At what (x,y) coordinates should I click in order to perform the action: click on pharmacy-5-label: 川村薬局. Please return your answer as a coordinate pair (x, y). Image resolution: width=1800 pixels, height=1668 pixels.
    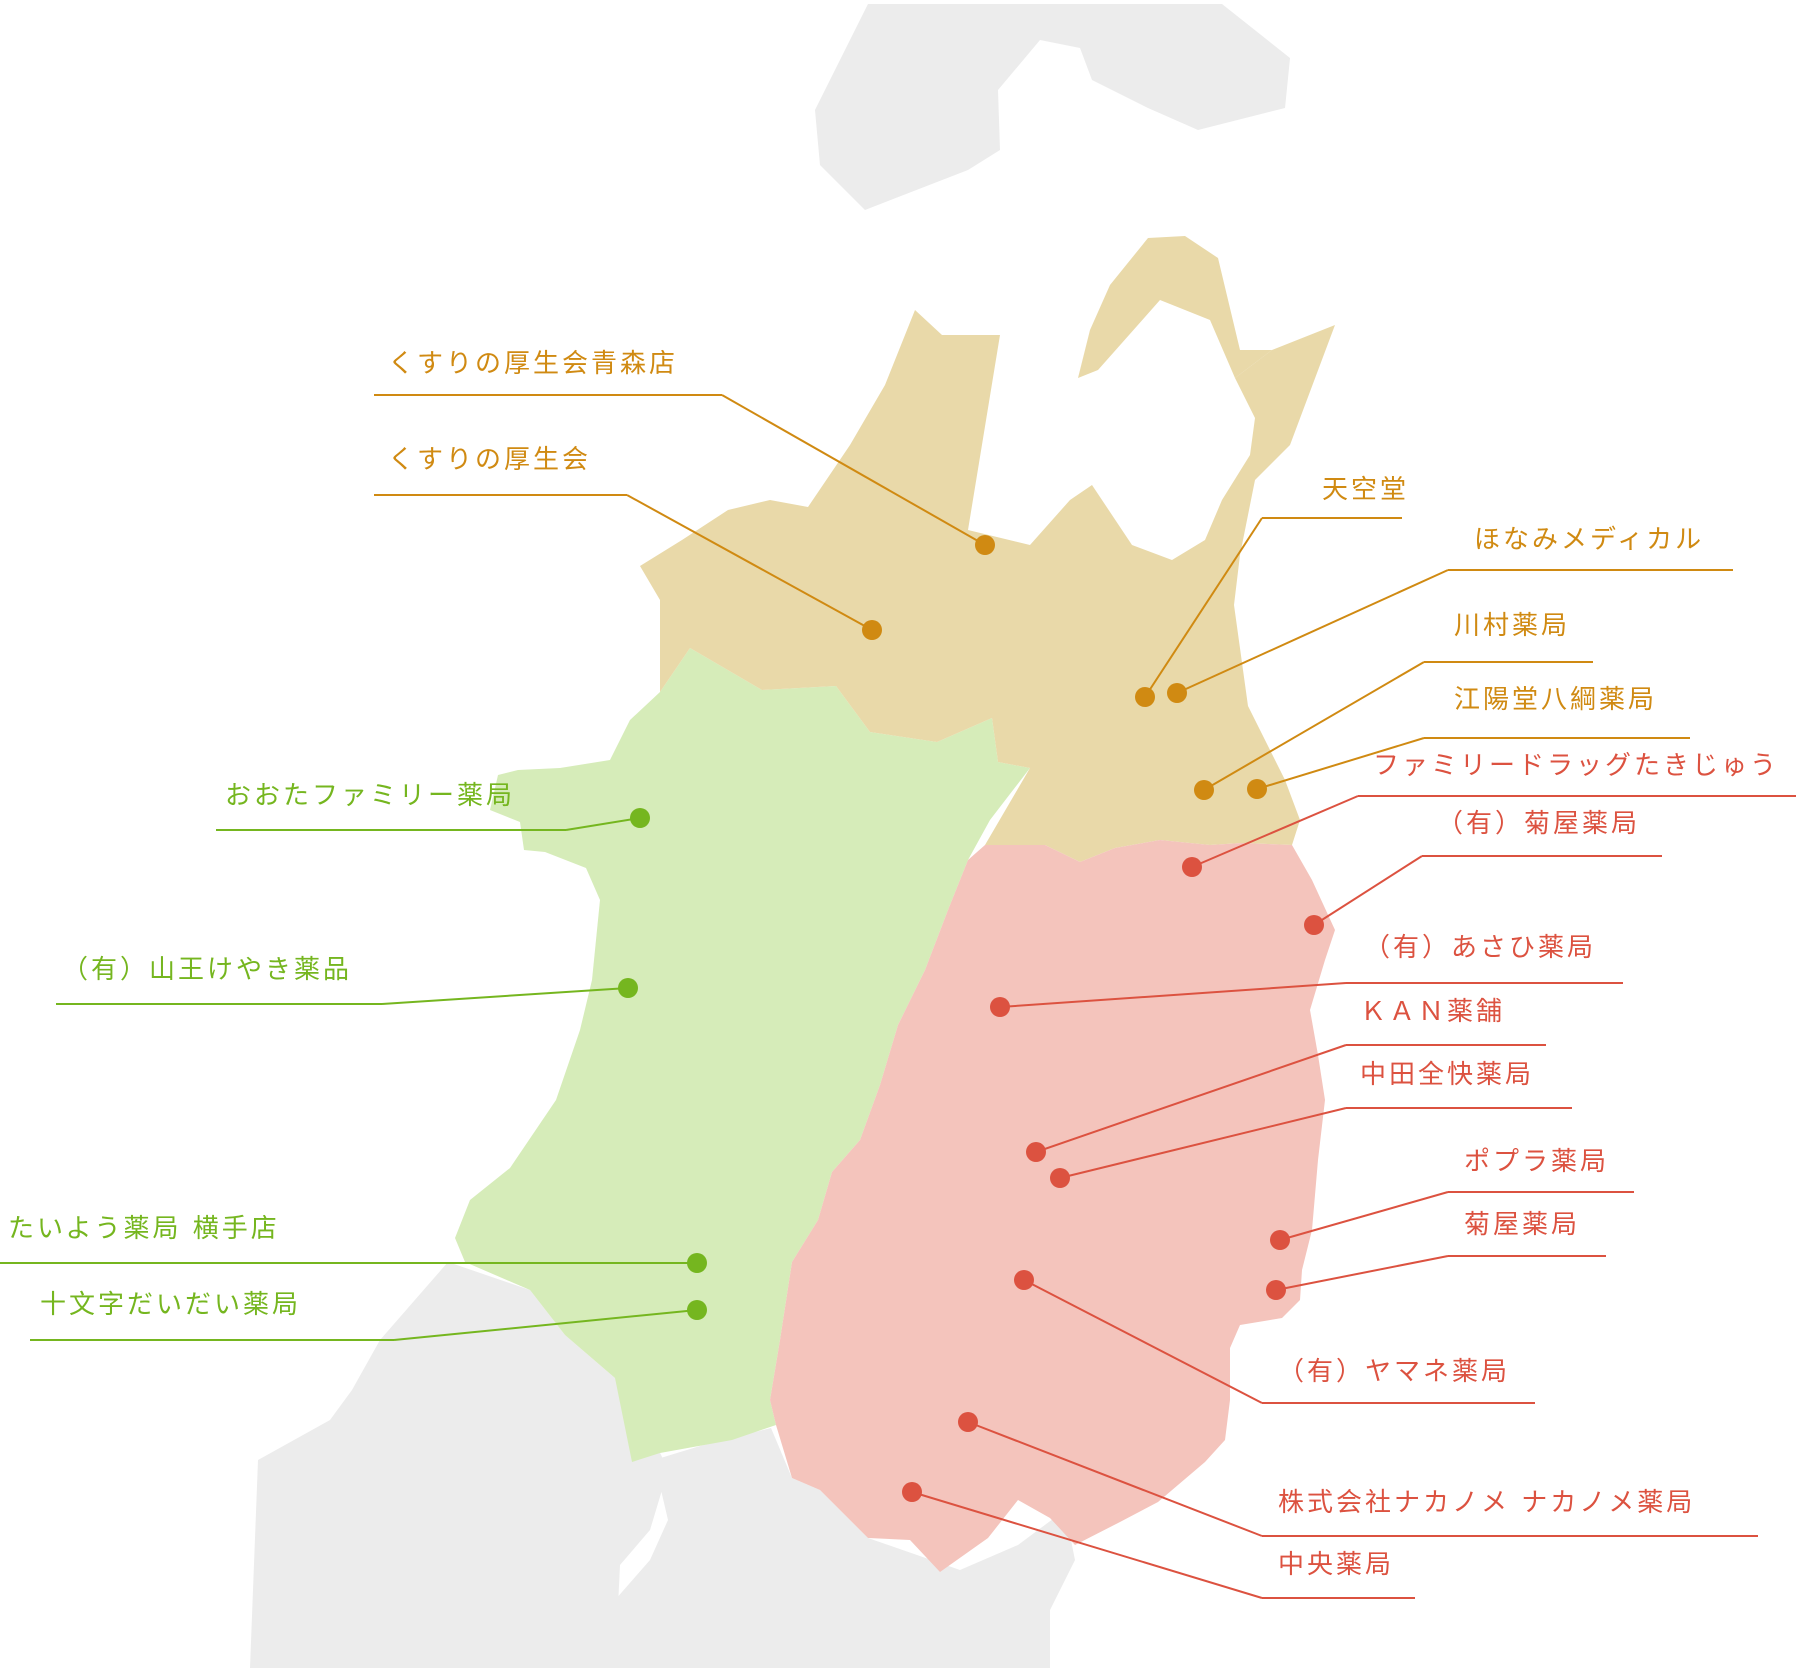
    Looking at the image, I should click on (1512, 626).